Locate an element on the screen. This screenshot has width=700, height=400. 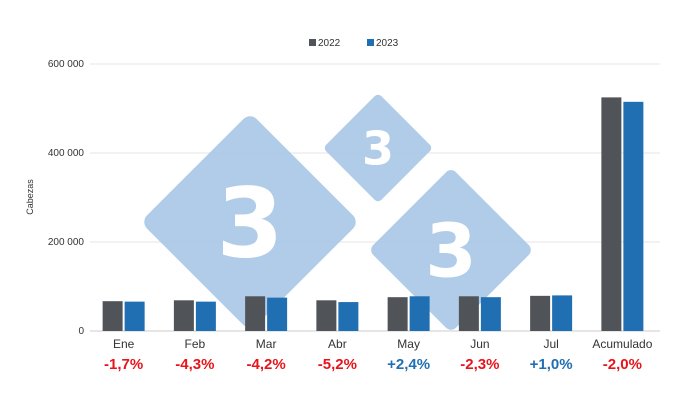
bar-2023-Mar is located at coordinates (277, 314).